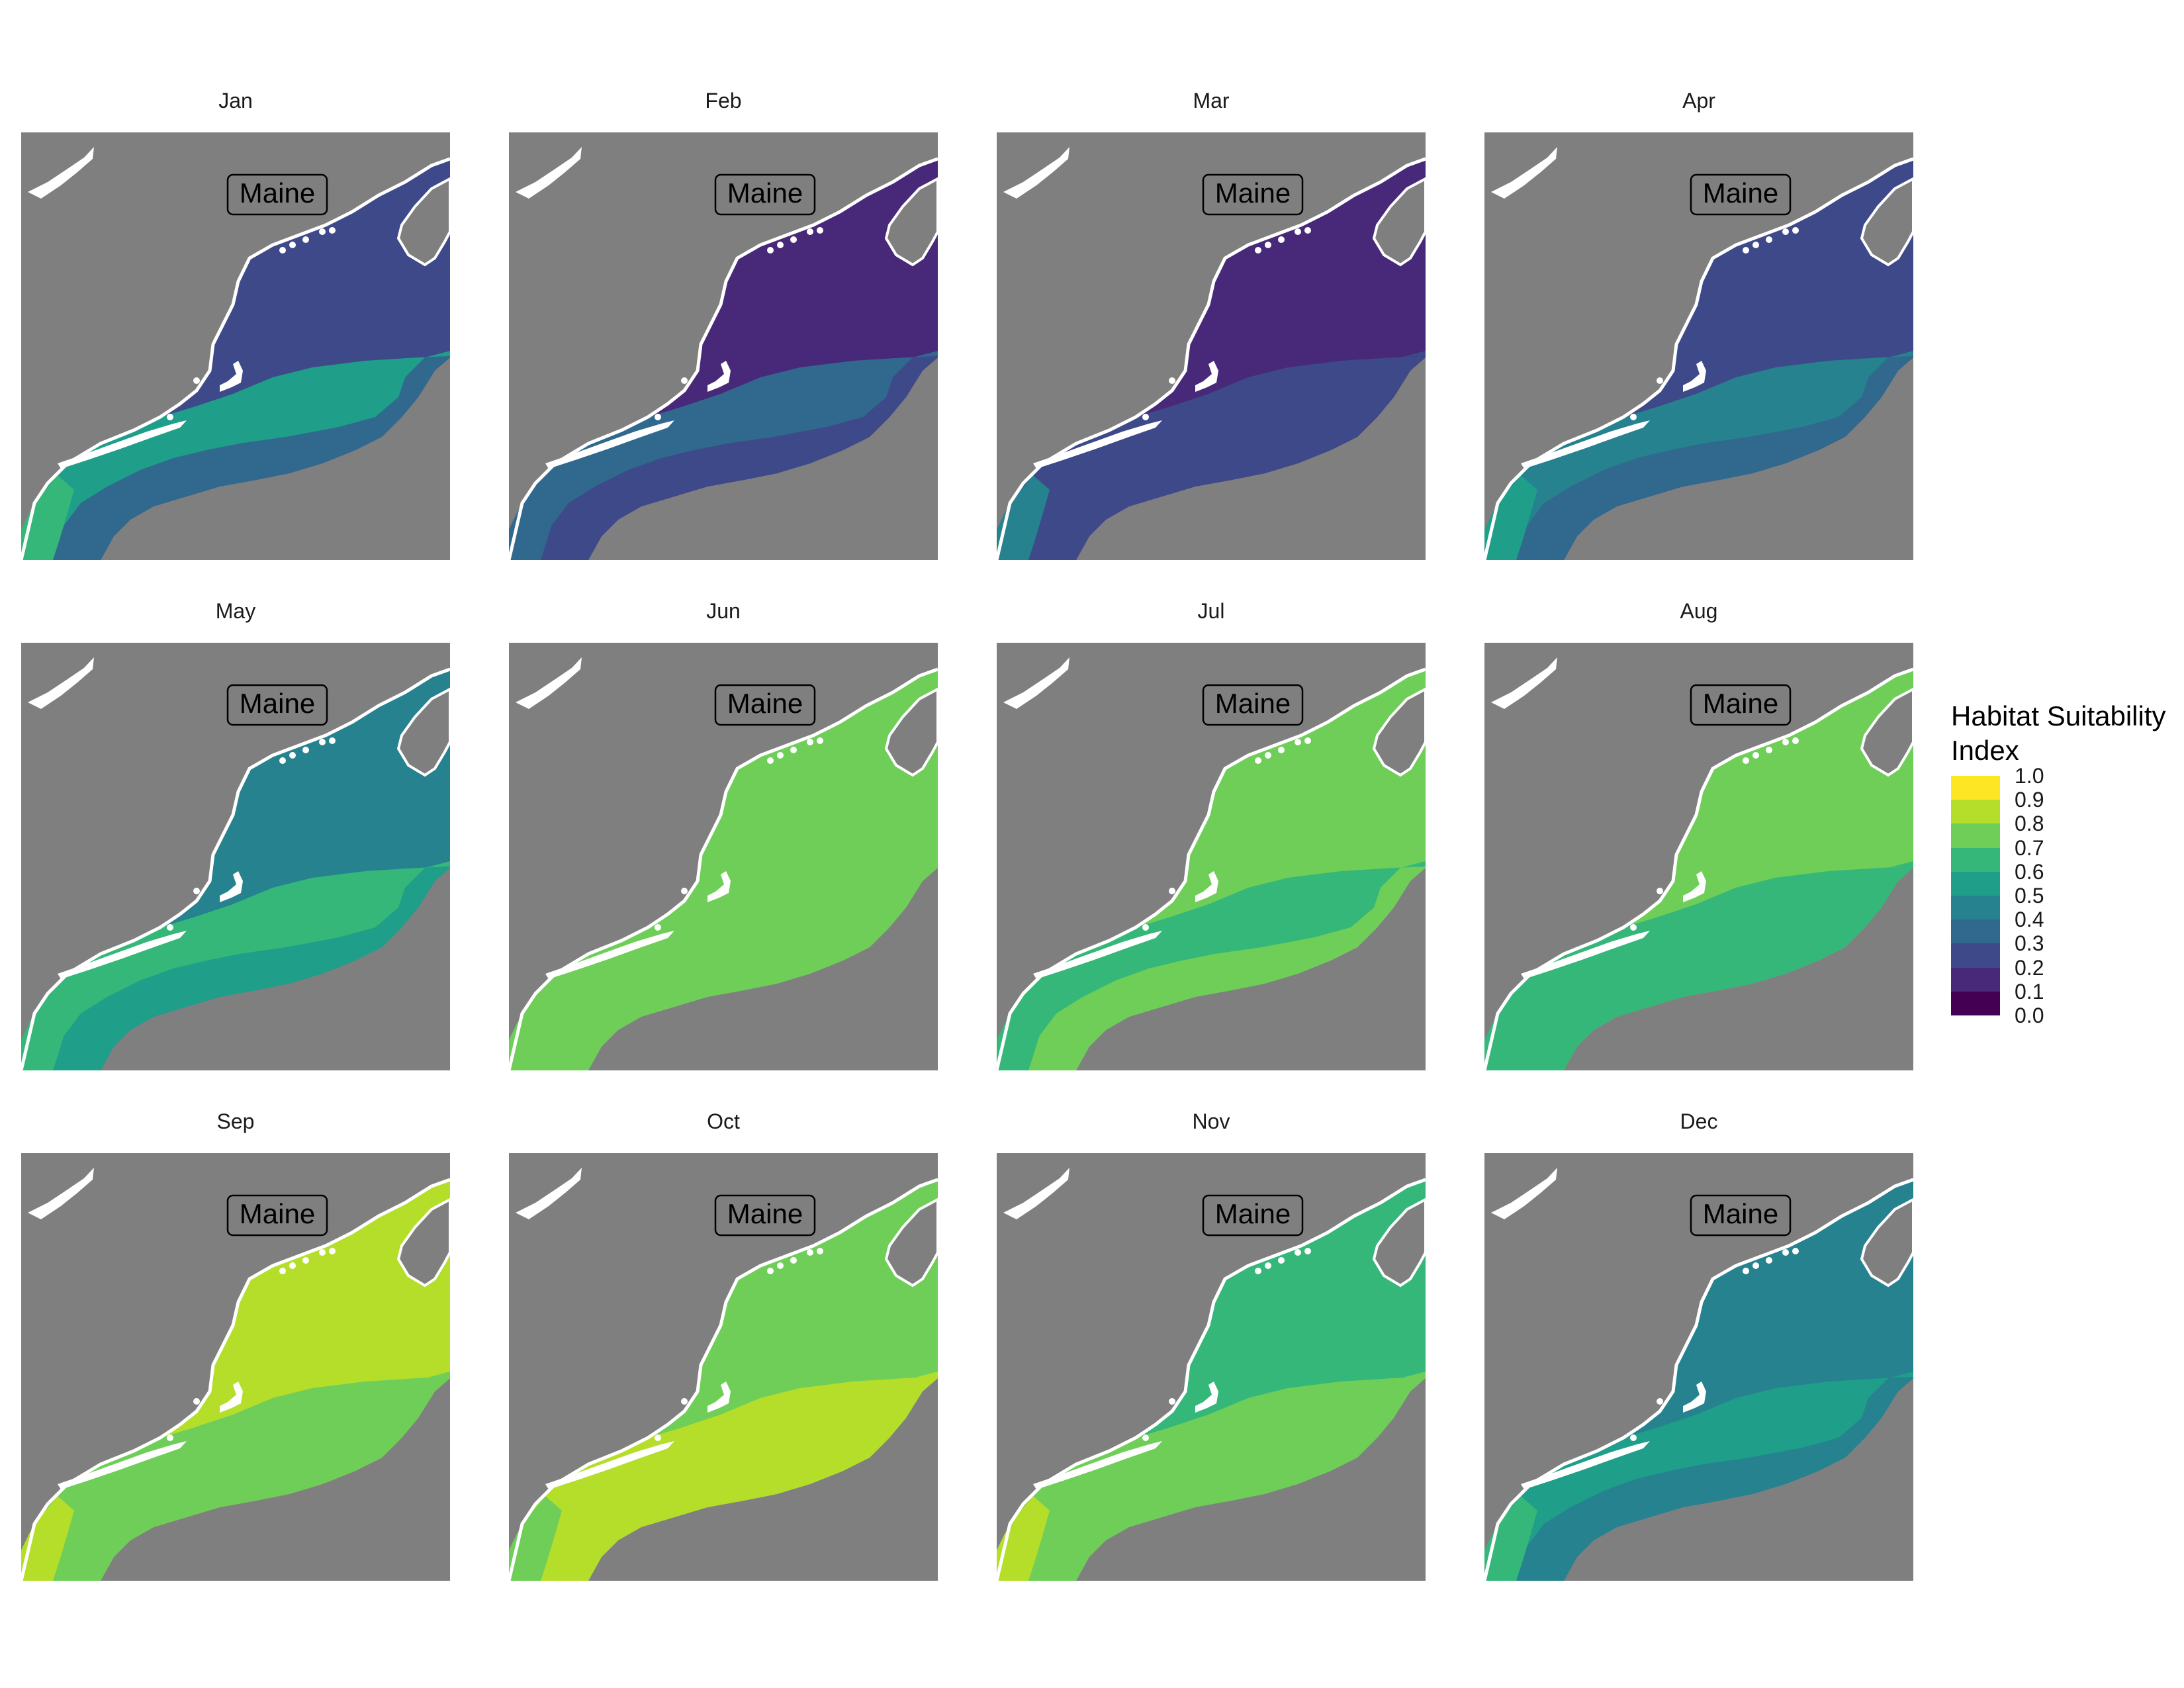  I want to click on map-panel-apr: Maine, so click(1698, 346).